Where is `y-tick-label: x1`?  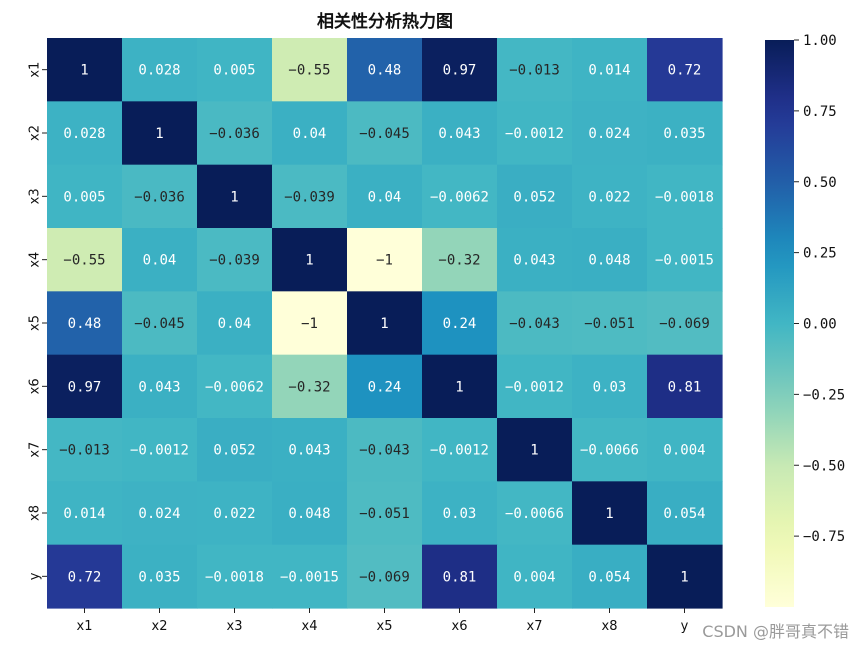
y-tick-label: x1 is located at coordinates (35, 70).